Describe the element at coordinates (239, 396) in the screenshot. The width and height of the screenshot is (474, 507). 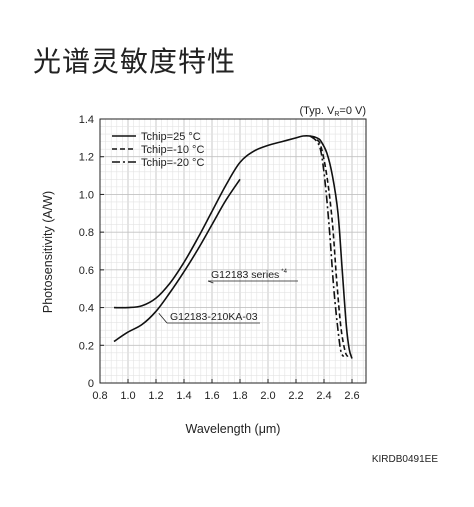
I see `x-tick-label: 1.8` at that location.